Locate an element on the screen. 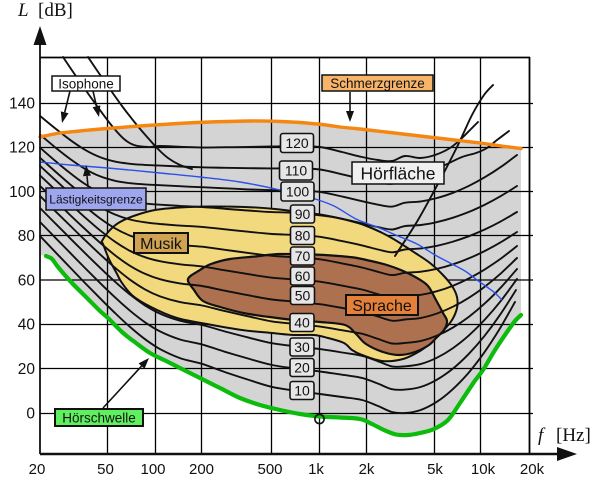 This screenshot has width=600, height=487. svg-text: L is located at coordinates (23, 10).